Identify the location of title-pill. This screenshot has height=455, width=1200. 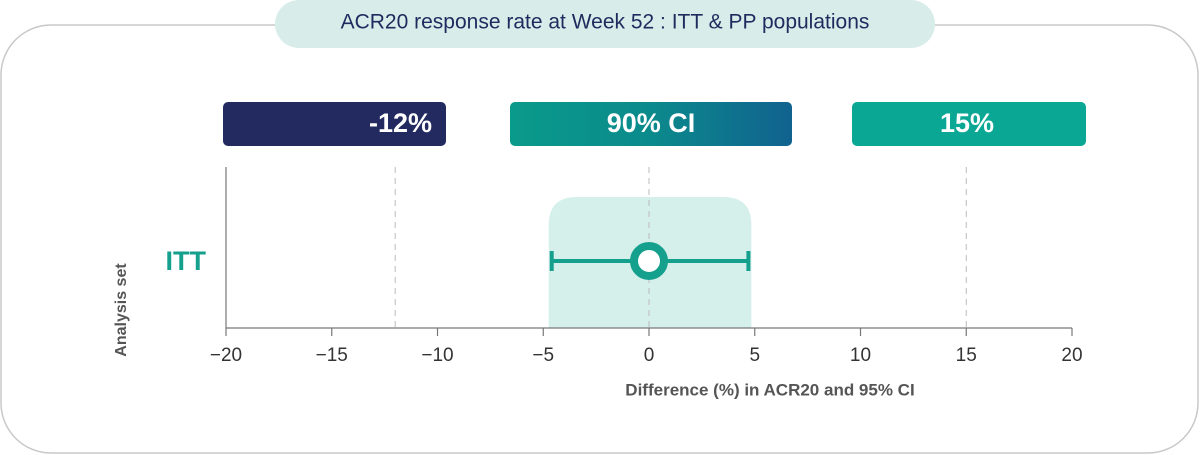
(605, 24).